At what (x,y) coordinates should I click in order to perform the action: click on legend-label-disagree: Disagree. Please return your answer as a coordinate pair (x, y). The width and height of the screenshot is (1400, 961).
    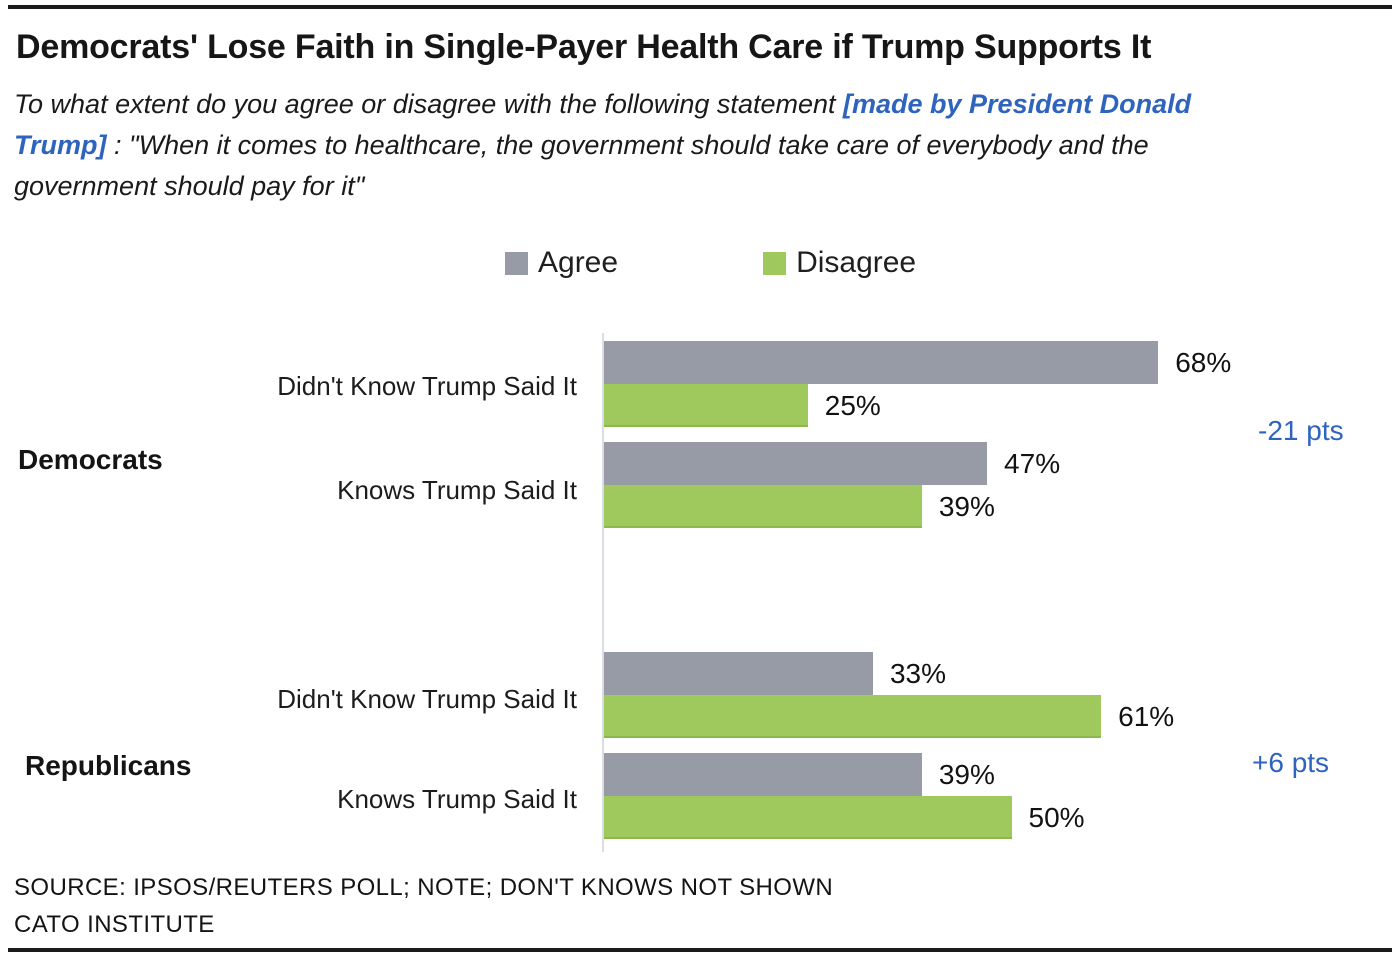
    Looking at the image, I should click on (856, 262).